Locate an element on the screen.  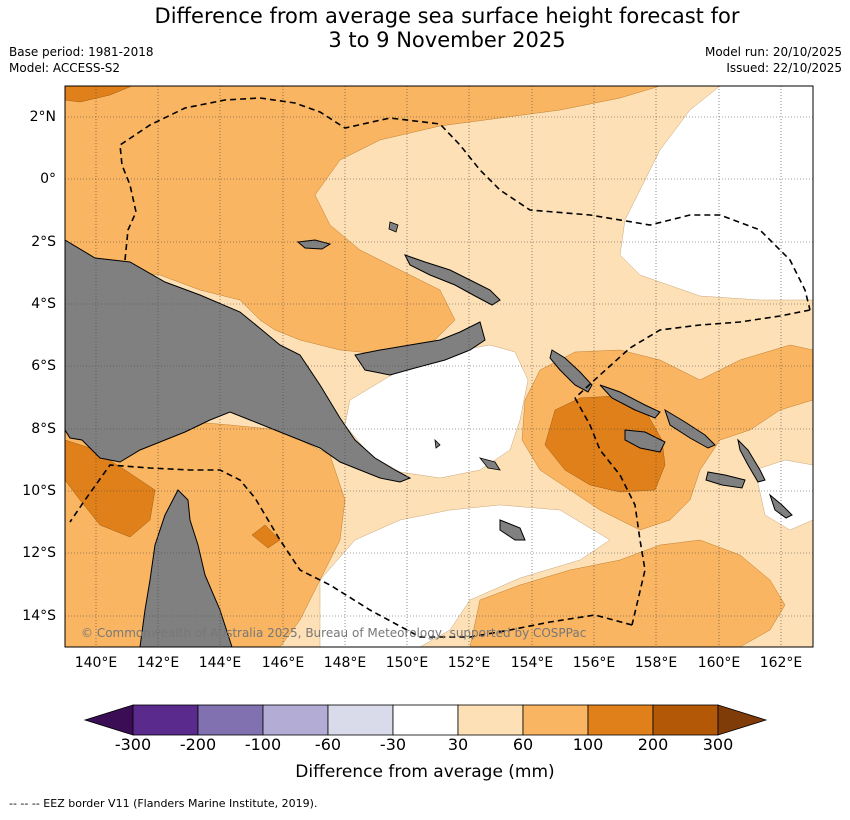
lat-label-4s: 4°S is located at coordinates (43, 304).